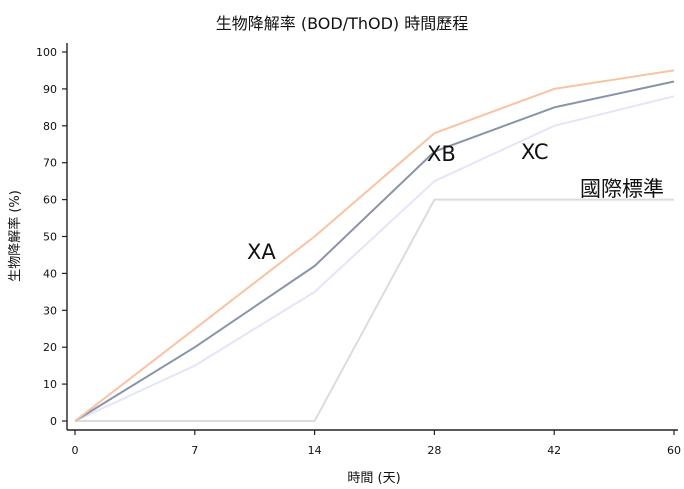  What do you see at coordinates (535, 152) in the screenshot?
I see `series-label-2: XC` at bounding box center [535, 152].